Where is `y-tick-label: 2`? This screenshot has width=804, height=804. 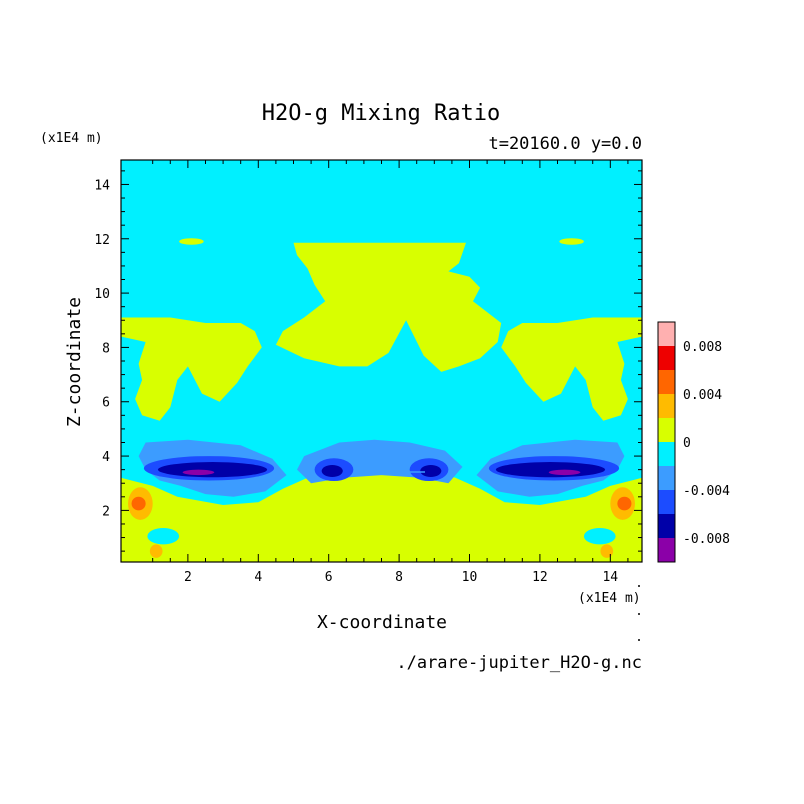
y-tick-label: 2 is located at coordinates (106, 511).